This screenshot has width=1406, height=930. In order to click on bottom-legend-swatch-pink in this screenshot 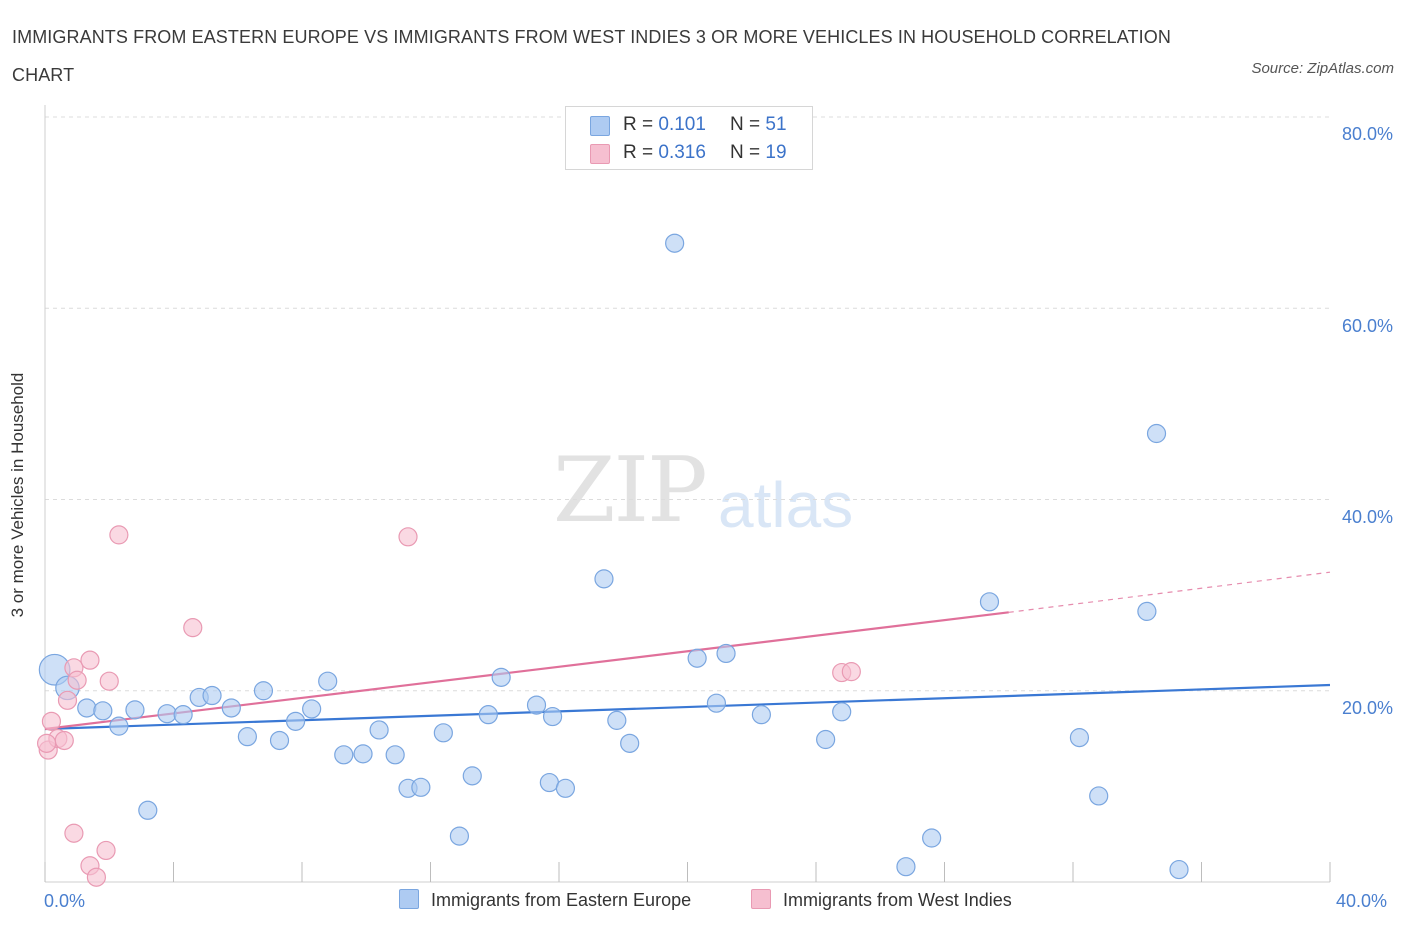, I will do `click(761, 899)`.